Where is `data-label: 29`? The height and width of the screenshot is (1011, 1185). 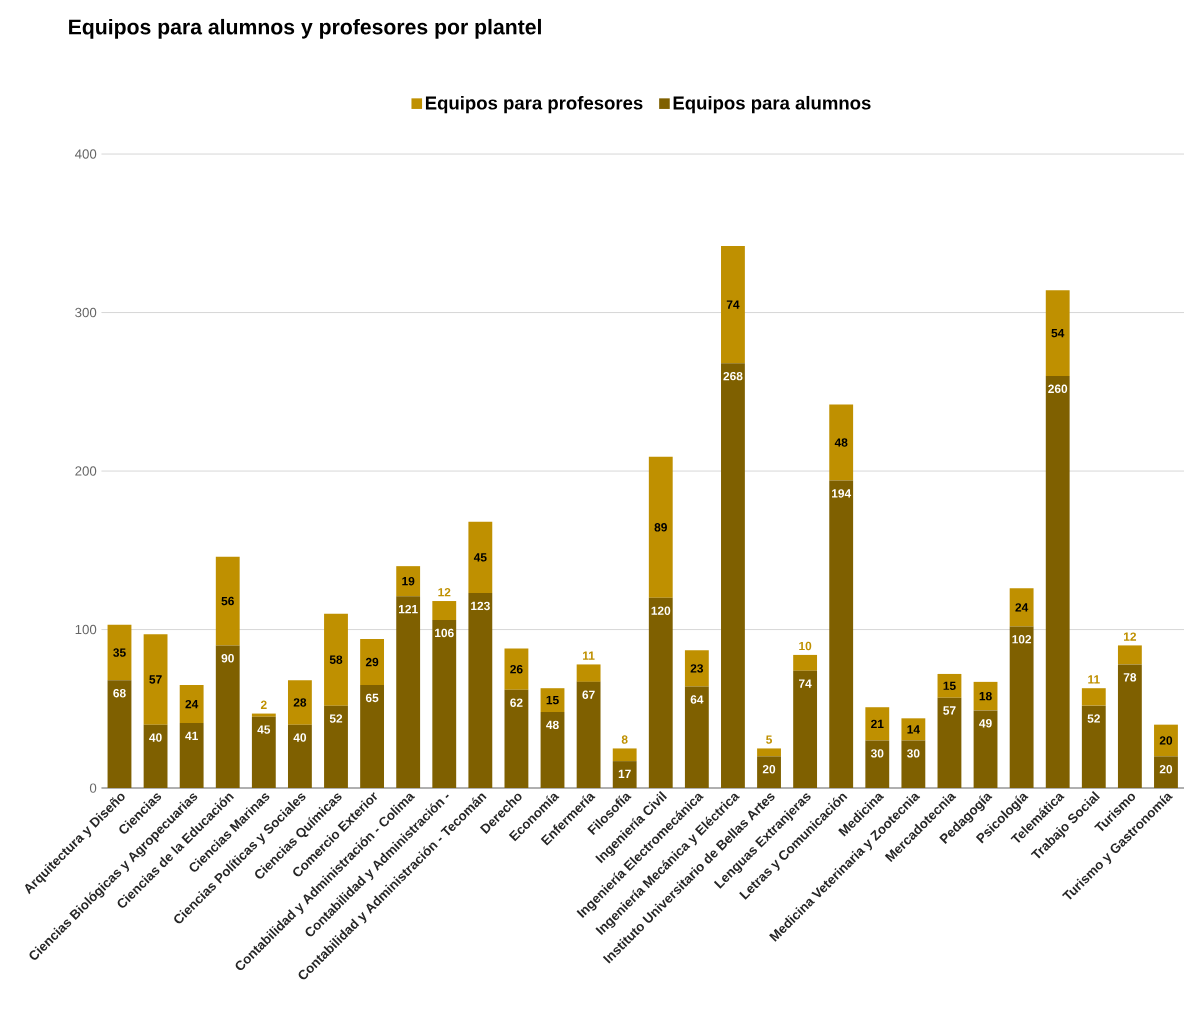
data-label: 29 is located at coordinates (372, 662).